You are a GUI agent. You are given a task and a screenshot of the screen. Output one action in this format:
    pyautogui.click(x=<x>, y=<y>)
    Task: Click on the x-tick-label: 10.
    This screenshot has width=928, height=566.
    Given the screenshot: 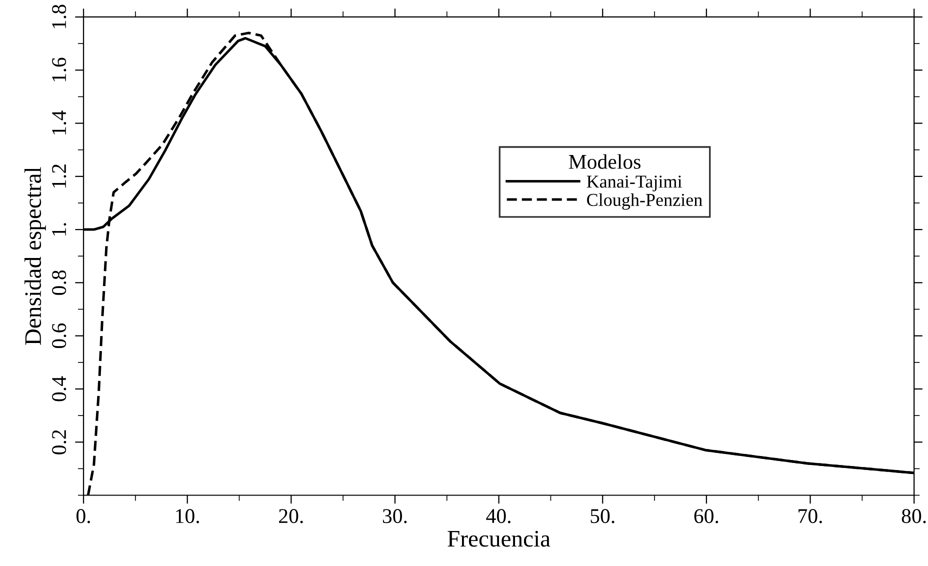 What is the action you would take?
    pyautogui.click(x=187, y=516)
    